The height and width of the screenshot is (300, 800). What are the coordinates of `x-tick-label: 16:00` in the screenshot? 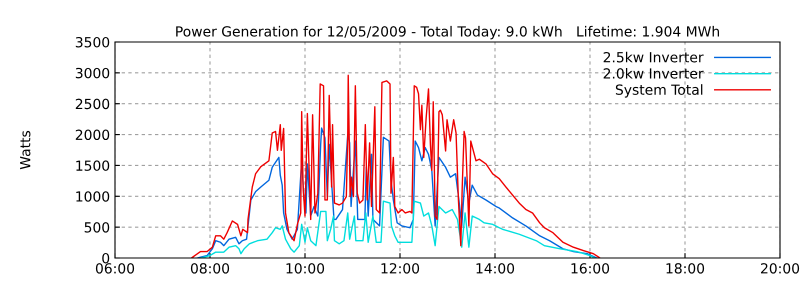 It's located at (591, 268).